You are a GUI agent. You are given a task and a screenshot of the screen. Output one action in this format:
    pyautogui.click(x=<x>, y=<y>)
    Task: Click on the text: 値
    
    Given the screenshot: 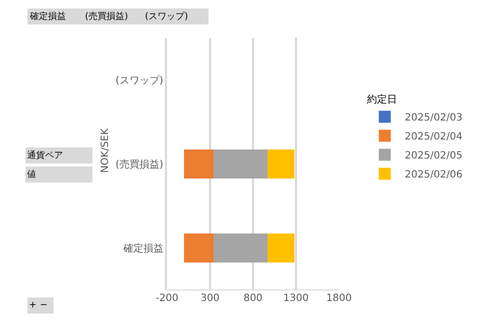 What is the action you would take?
    pyautogui.click(x=31, y=174)
    